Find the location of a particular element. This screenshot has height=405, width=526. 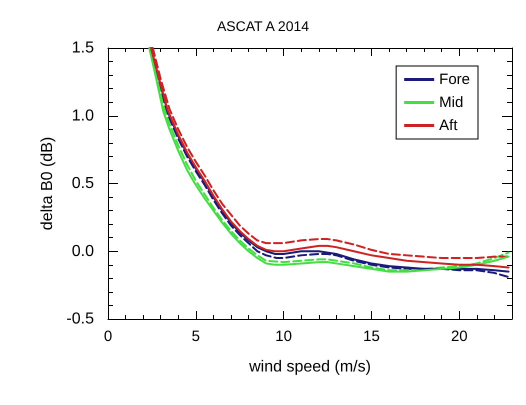

x-tick-label: 20 is located at coordinates (459, 336).